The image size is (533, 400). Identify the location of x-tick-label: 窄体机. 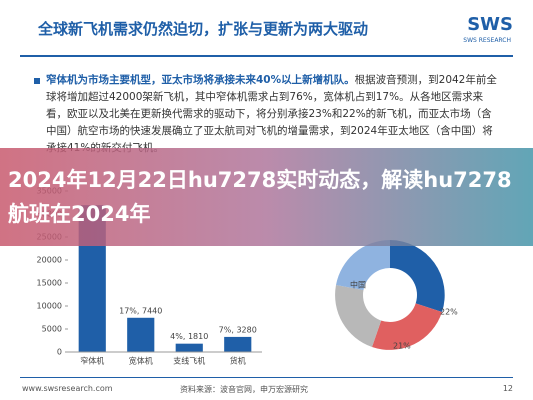
(92, 361).